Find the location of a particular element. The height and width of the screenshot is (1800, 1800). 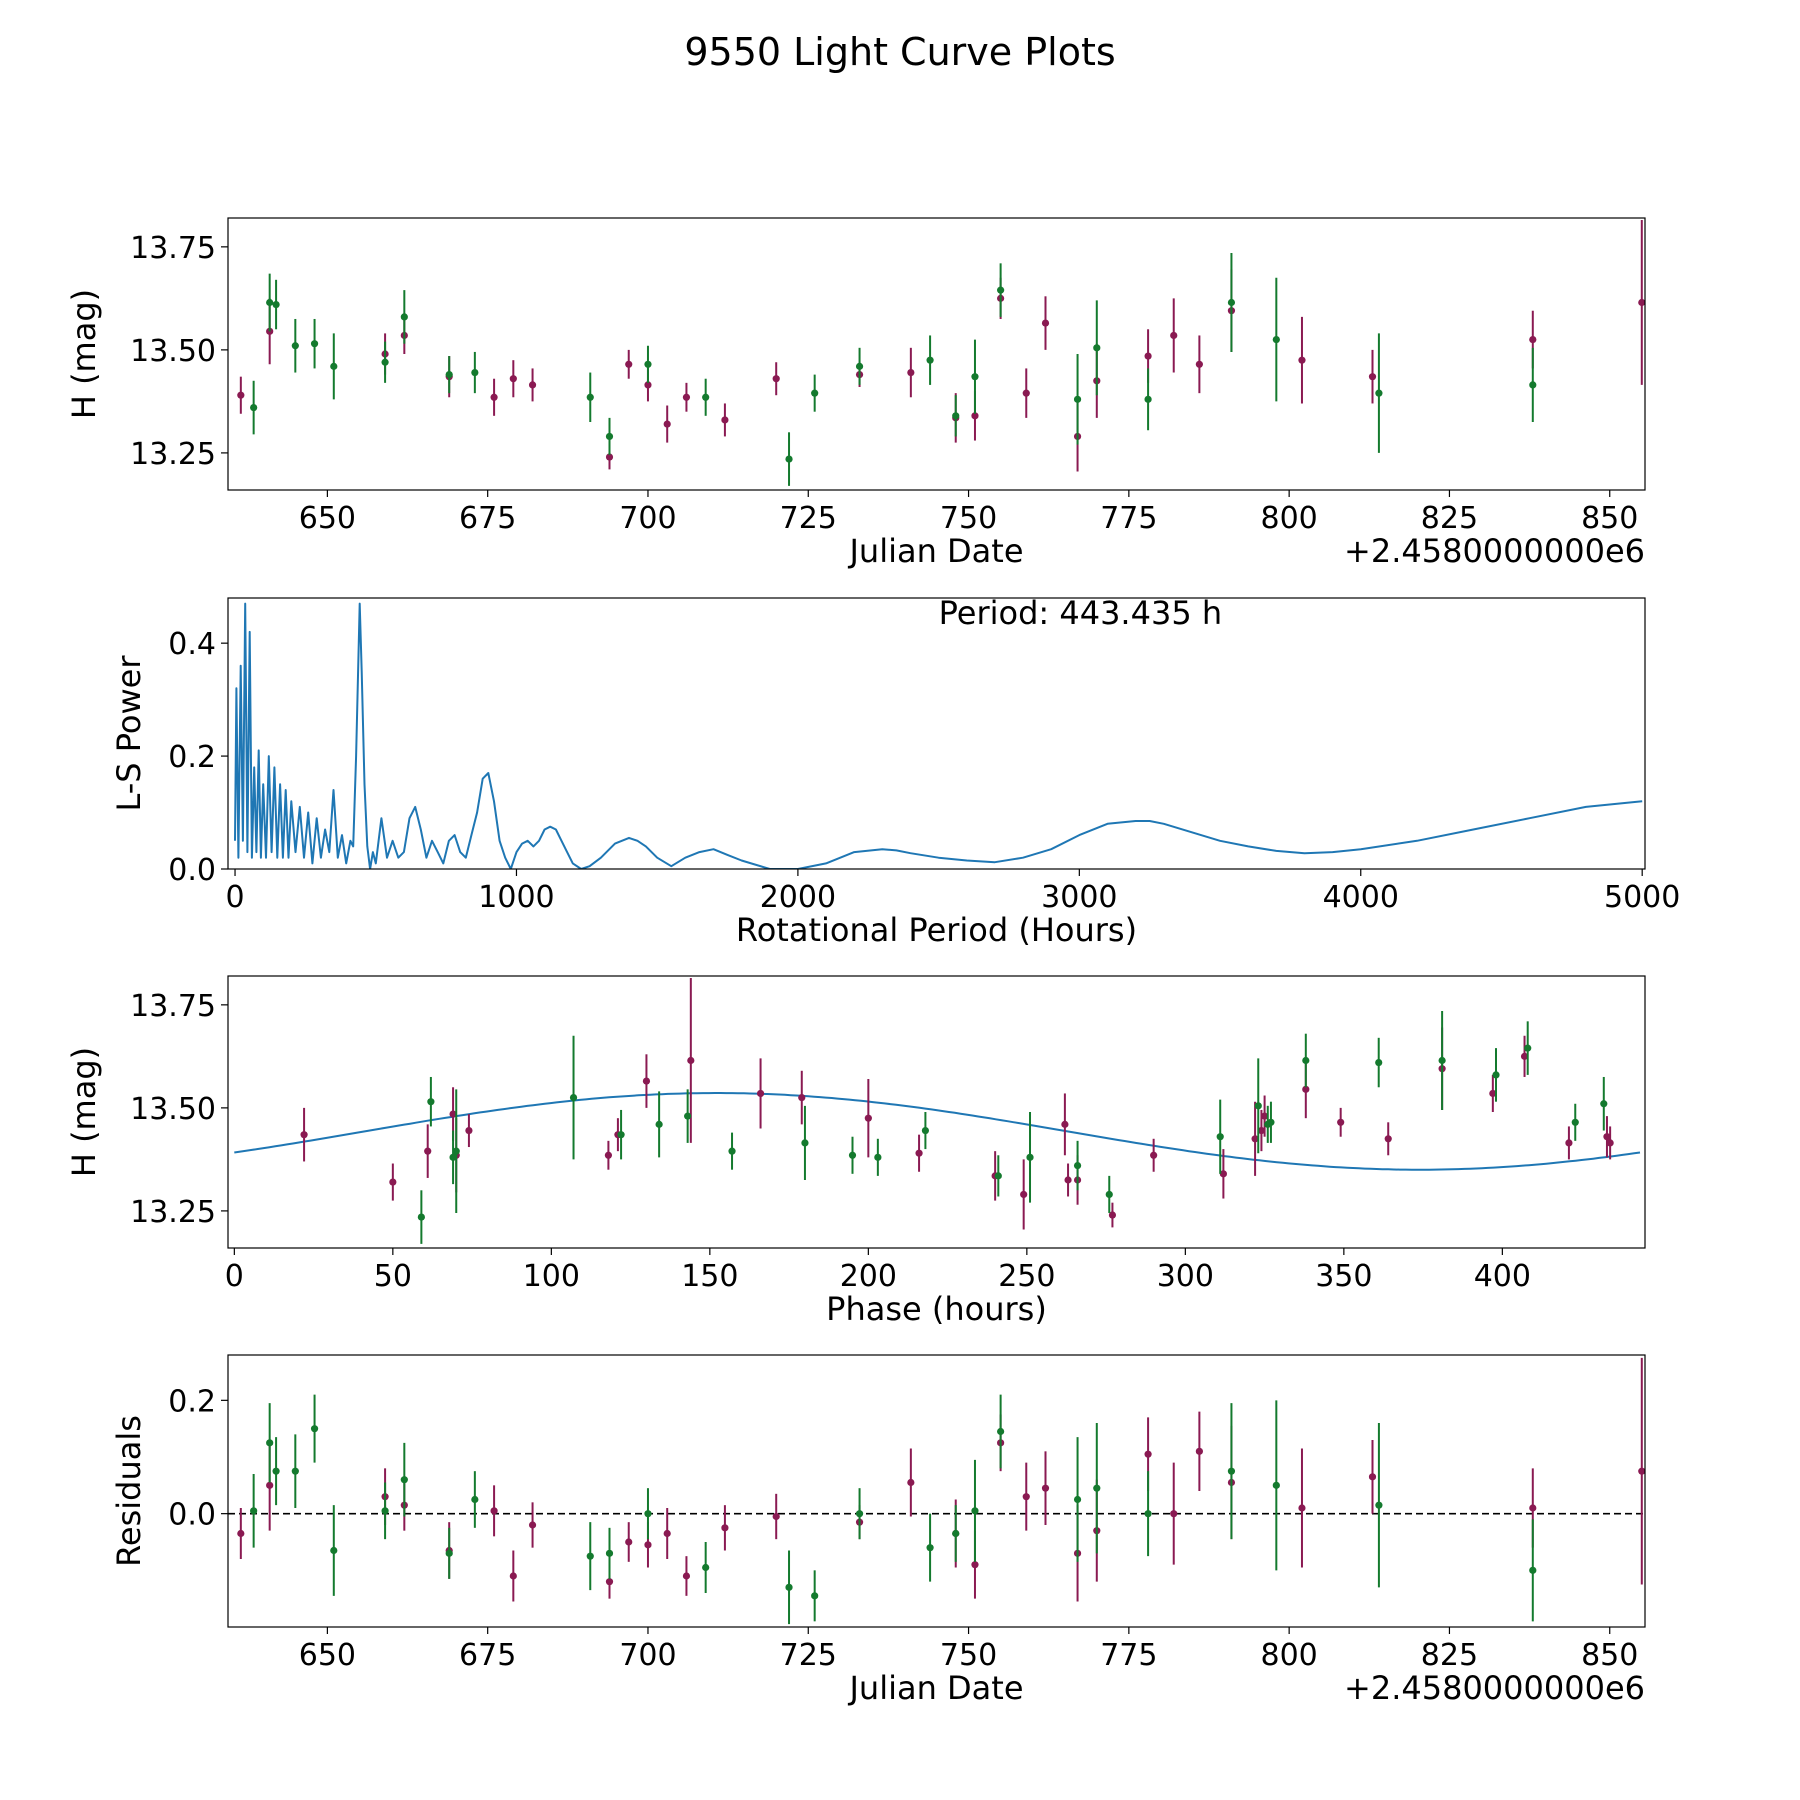

y-tick-label: 13.25 is located at coordinates (173, 454).